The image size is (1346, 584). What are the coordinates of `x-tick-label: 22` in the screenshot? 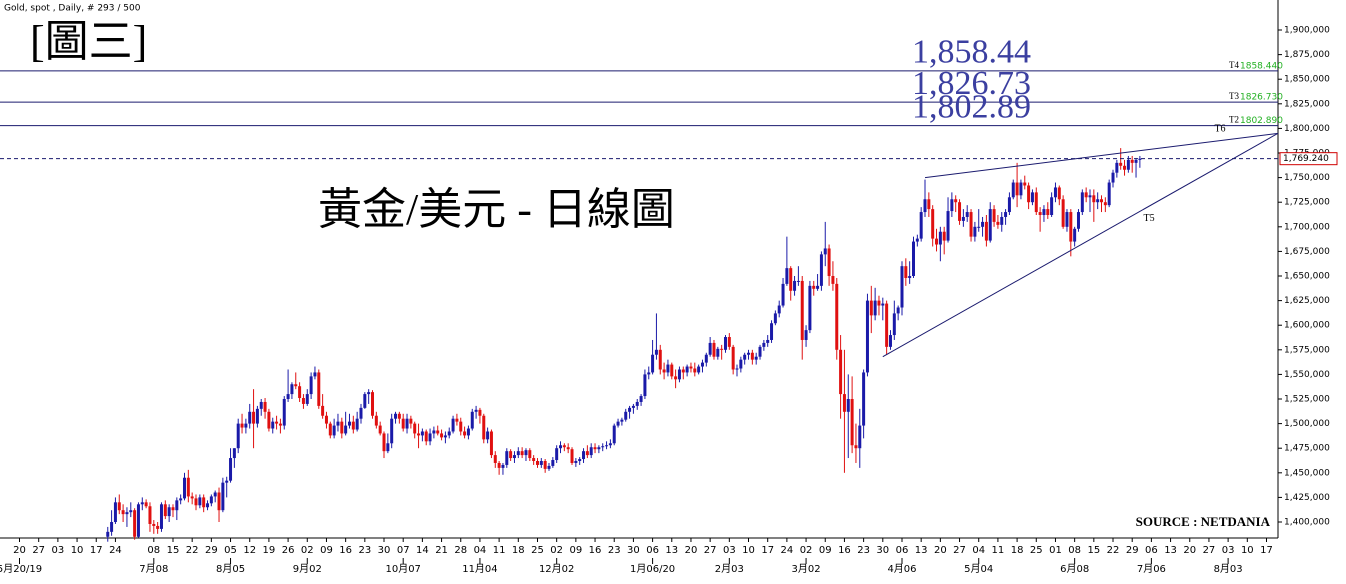 It's located at (192, 550).